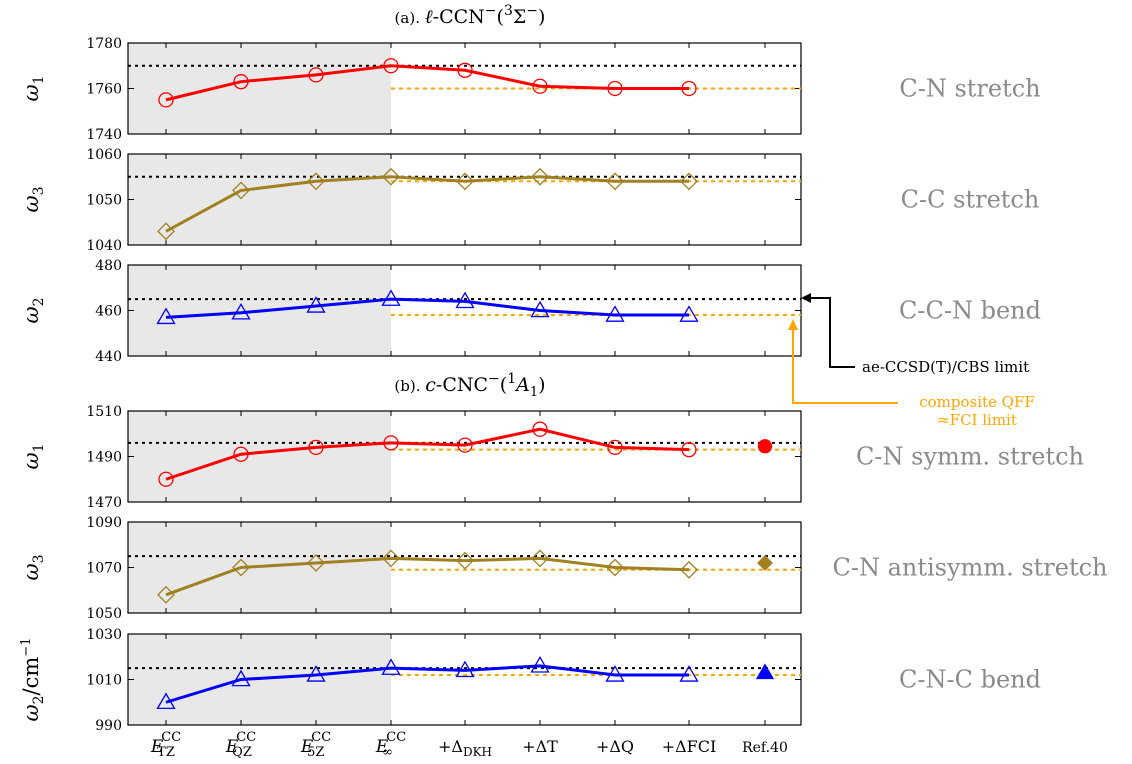 The width and height of the screenshot is (1132, 764). What do you see at coordinates (977, 402) in the screenshot?
I see `qff-annotation-line1: composite QFF` at bounding box center [977, 402].